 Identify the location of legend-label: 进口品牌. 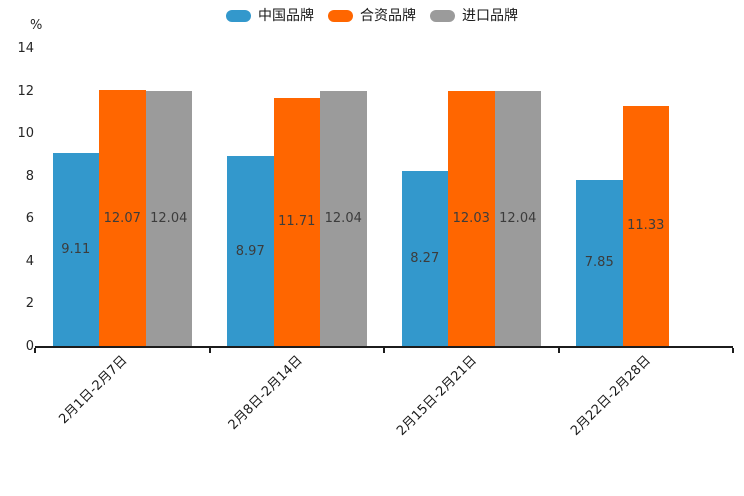
(490, 16).